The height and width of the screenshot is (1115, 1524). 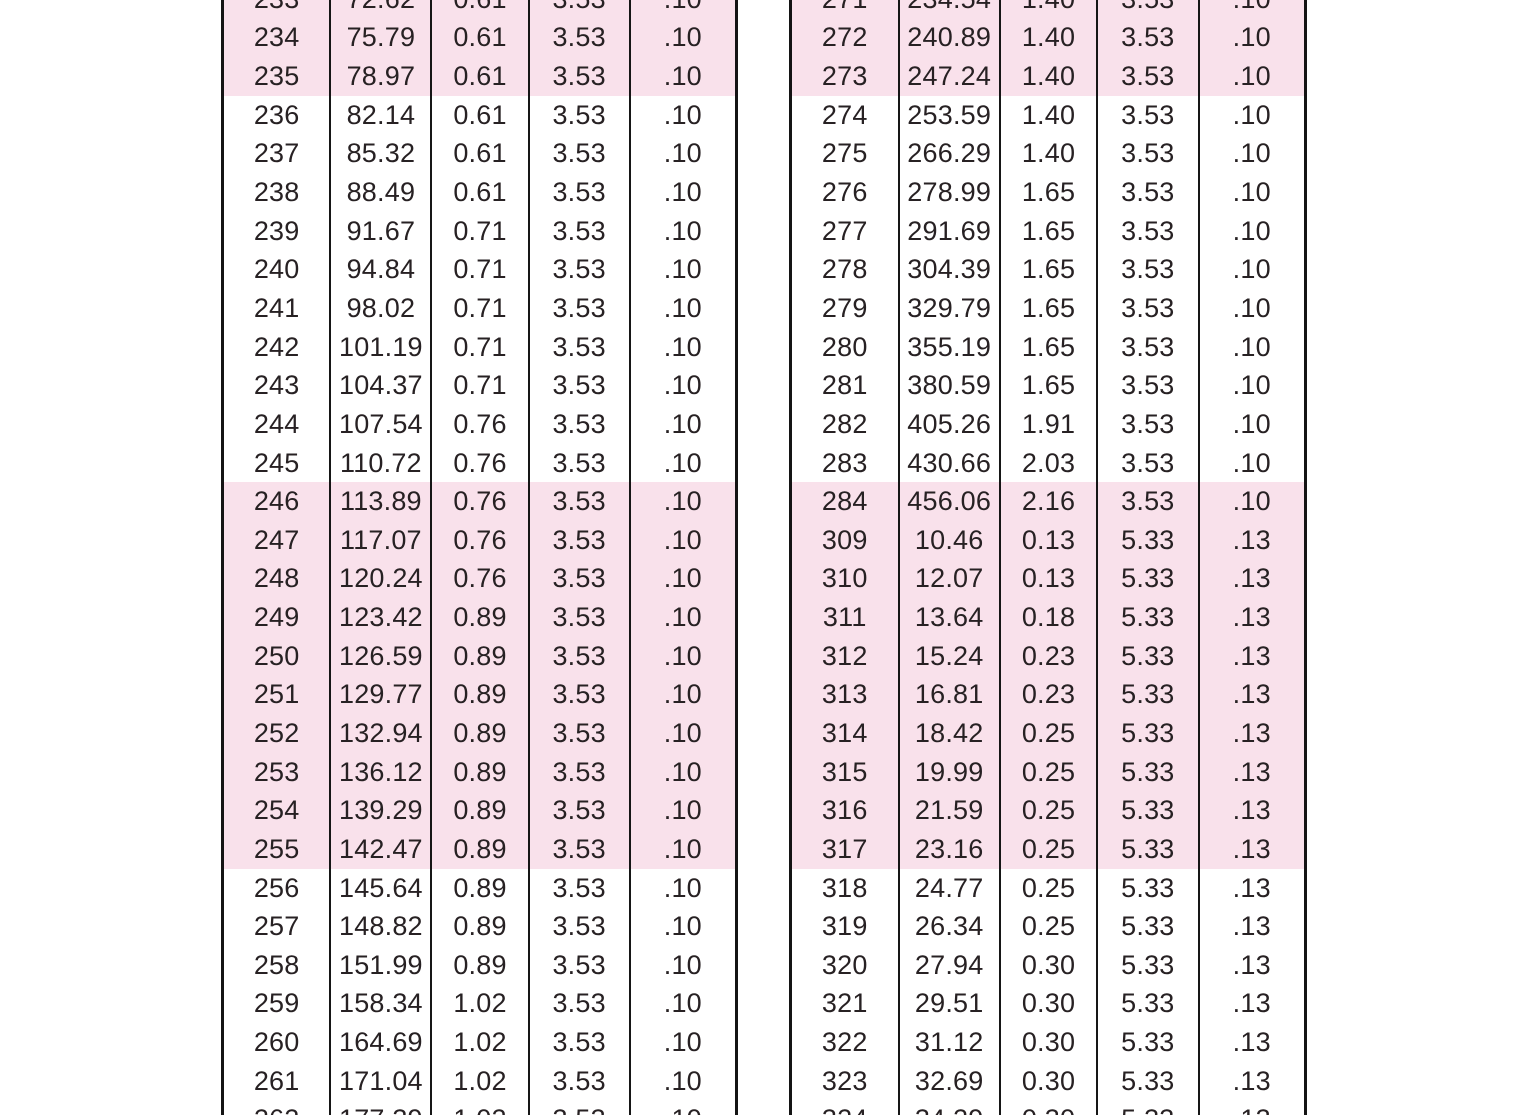 I want to click on cell: 283, so click(x=846, y=463).